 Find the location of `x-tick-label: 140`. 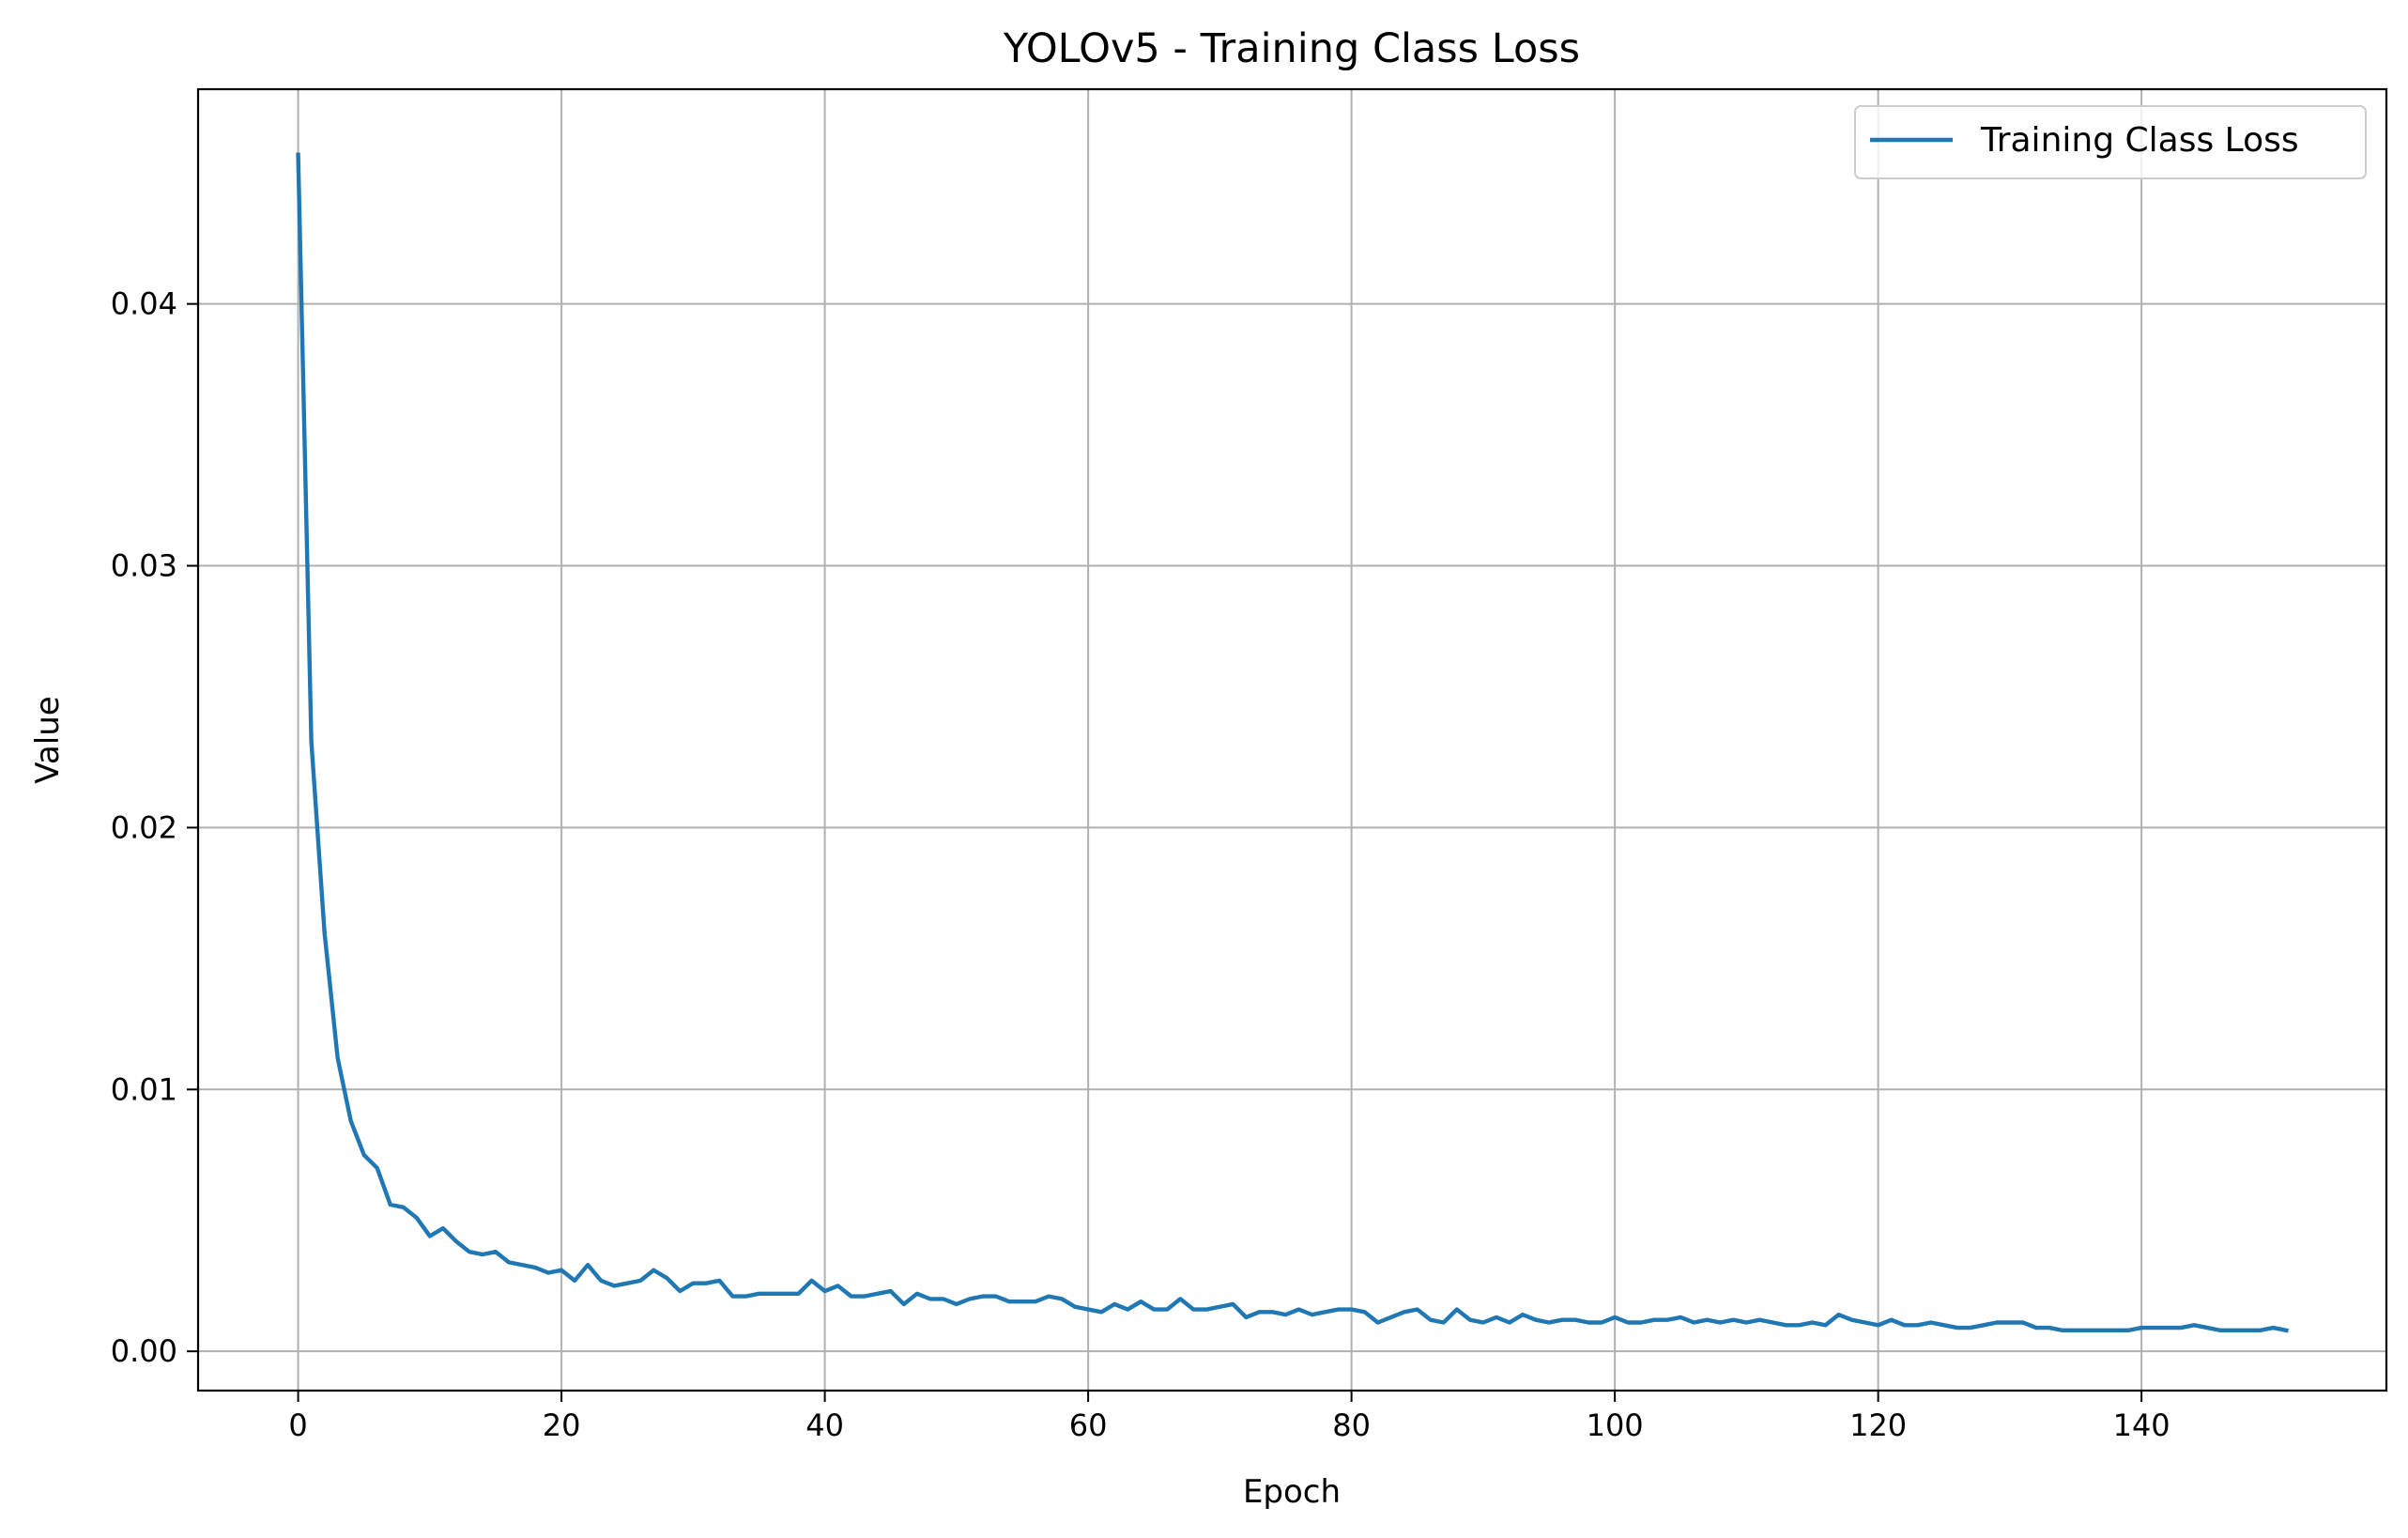

x-tick-label: 140 is located at coordinates (2141, 1425).